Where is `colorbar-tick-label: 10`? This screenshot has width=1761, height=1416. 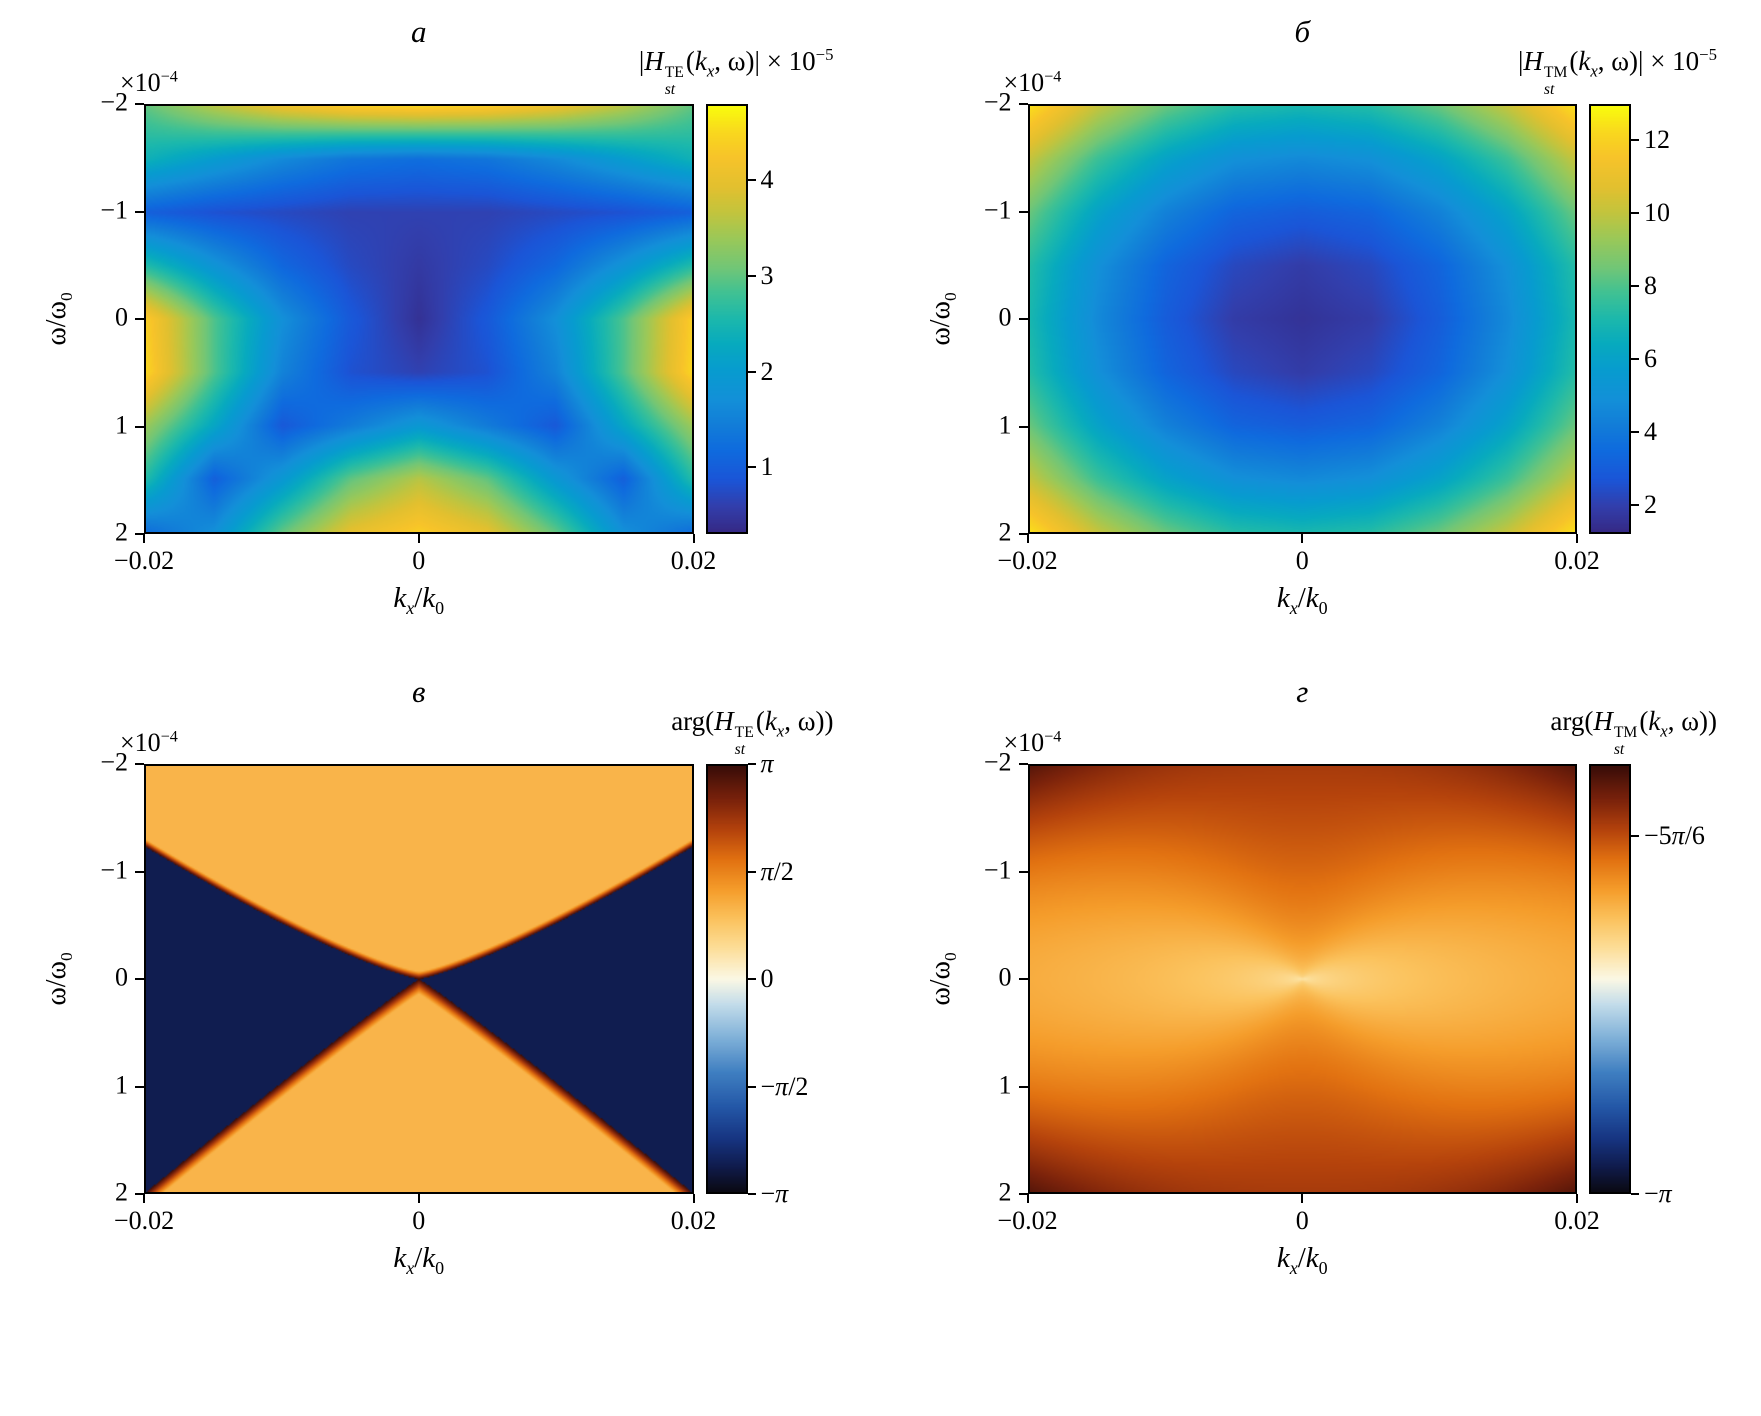
colorbar-tick-label: 10 is located at coordinates (1657, 213).